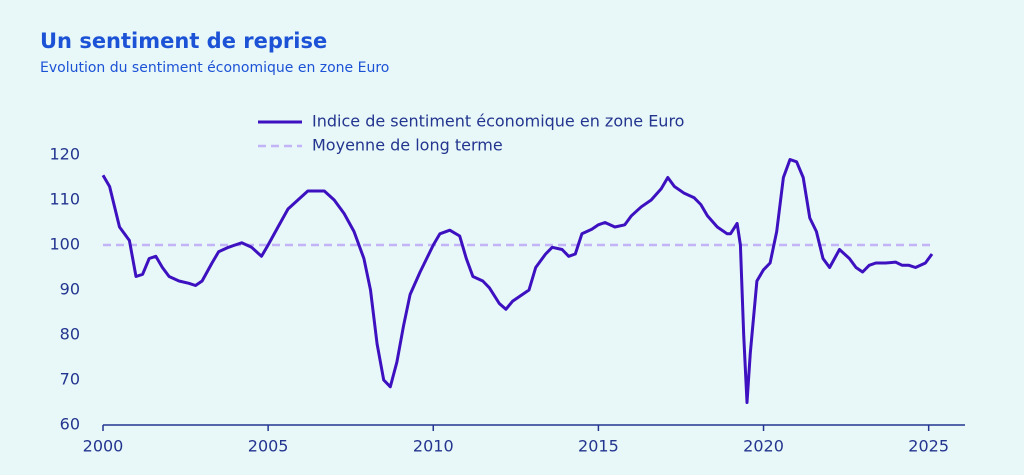 This screenshot has height=475, width=1024. What do you see at coordinates (268, 446) in the screenshot?
I see `x-tick-label: 2005` at bounding box center [268, 446].